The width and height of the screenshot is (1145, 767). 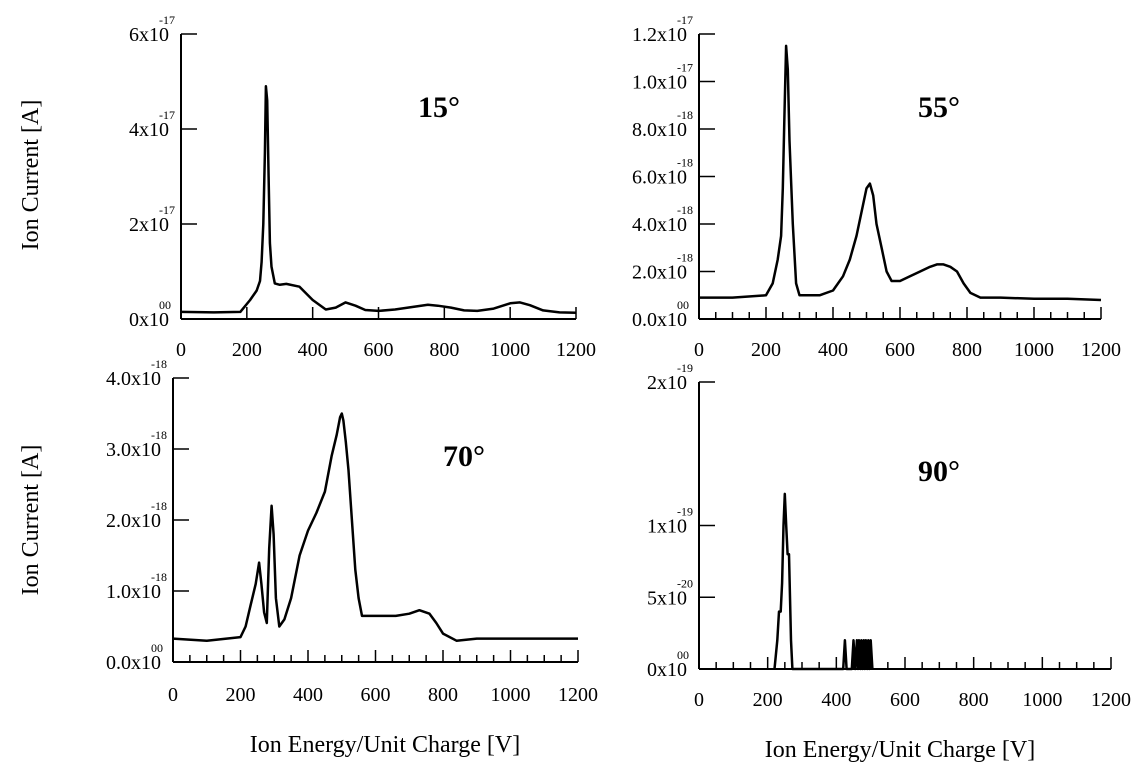 What do you see at coordinates (439, 107) in the screenshot?
I see `panel-angle-label: 15°` at bounding box center [439, 107].